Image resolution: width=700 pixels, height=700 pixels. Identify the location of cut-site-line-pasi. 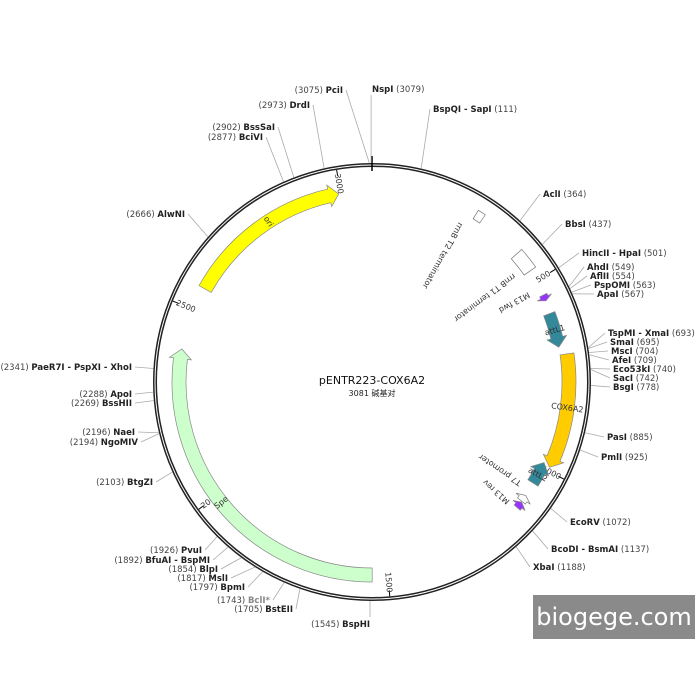
(594, 435).